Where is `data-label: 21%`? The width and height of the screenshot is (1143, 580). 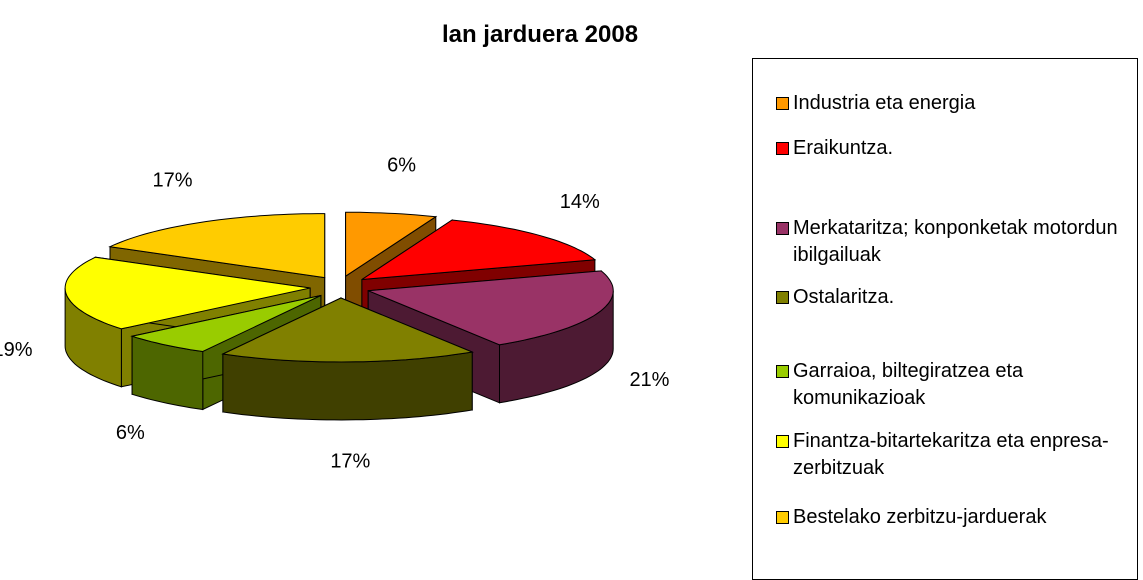 data-label: 21% is located at coordinates (649, 380).